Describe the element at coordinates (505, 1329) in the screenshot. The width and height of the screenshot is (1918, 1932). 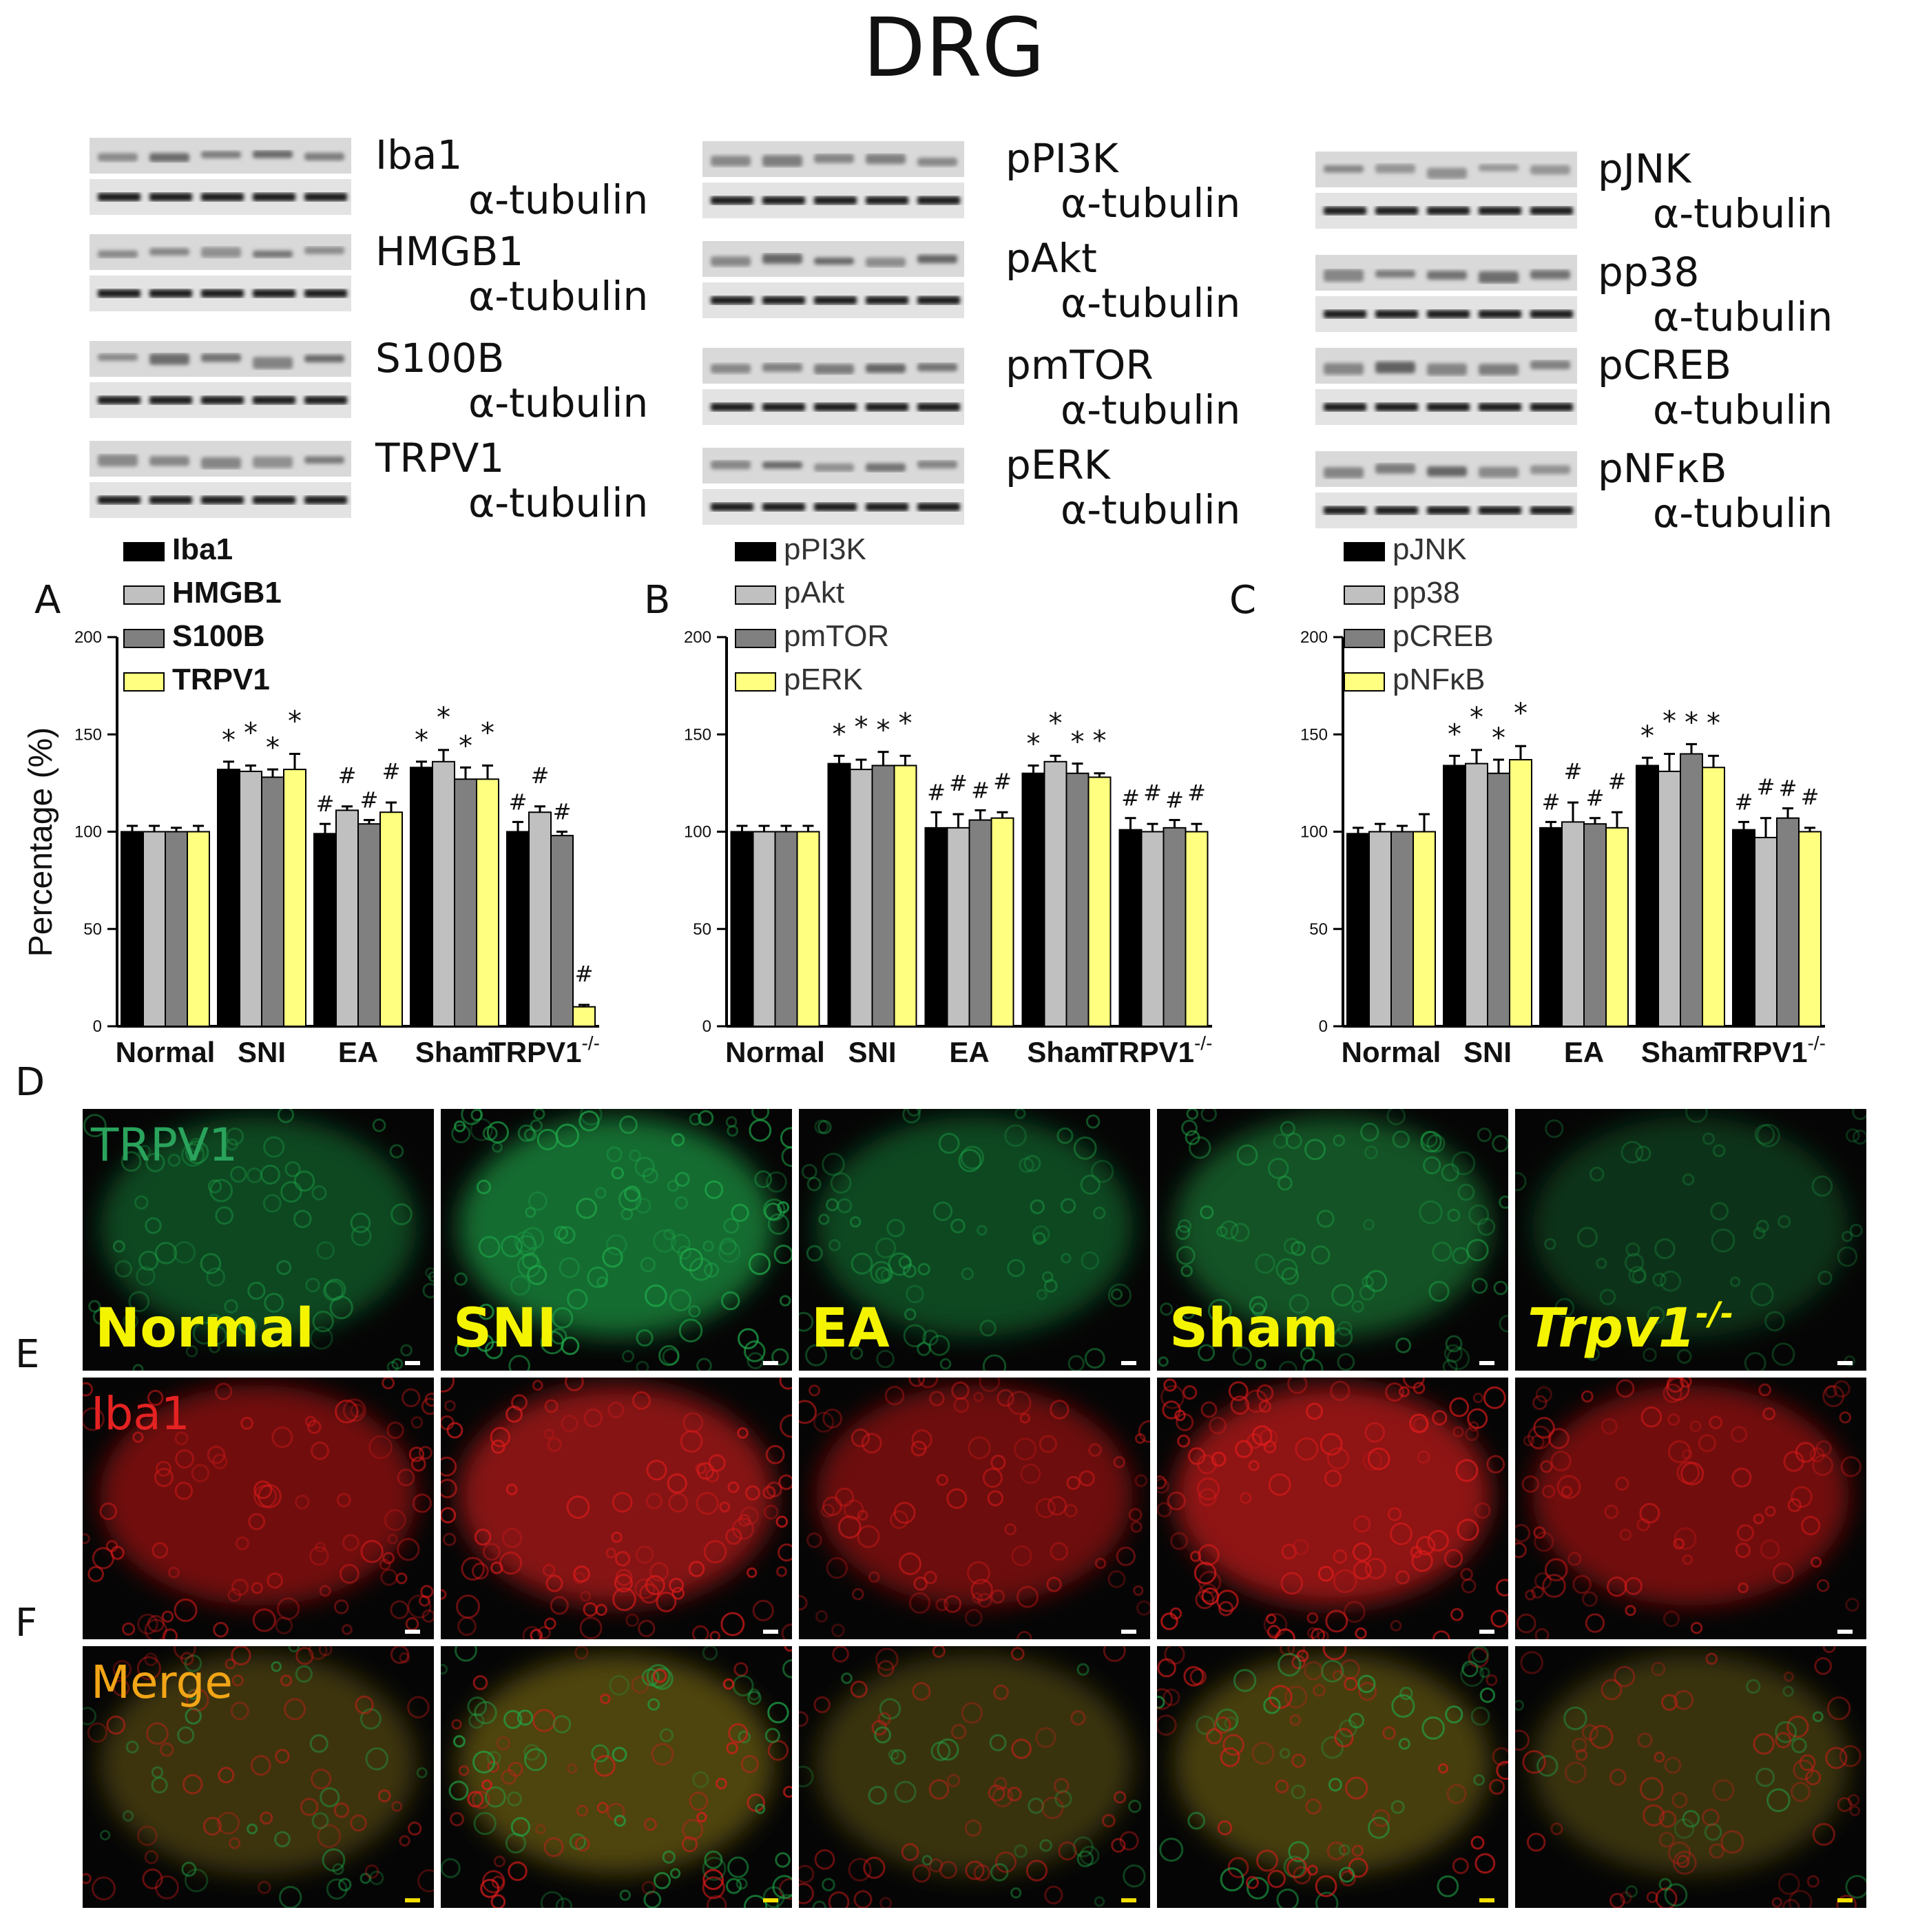
I see `condition-label: SNI` at that location.